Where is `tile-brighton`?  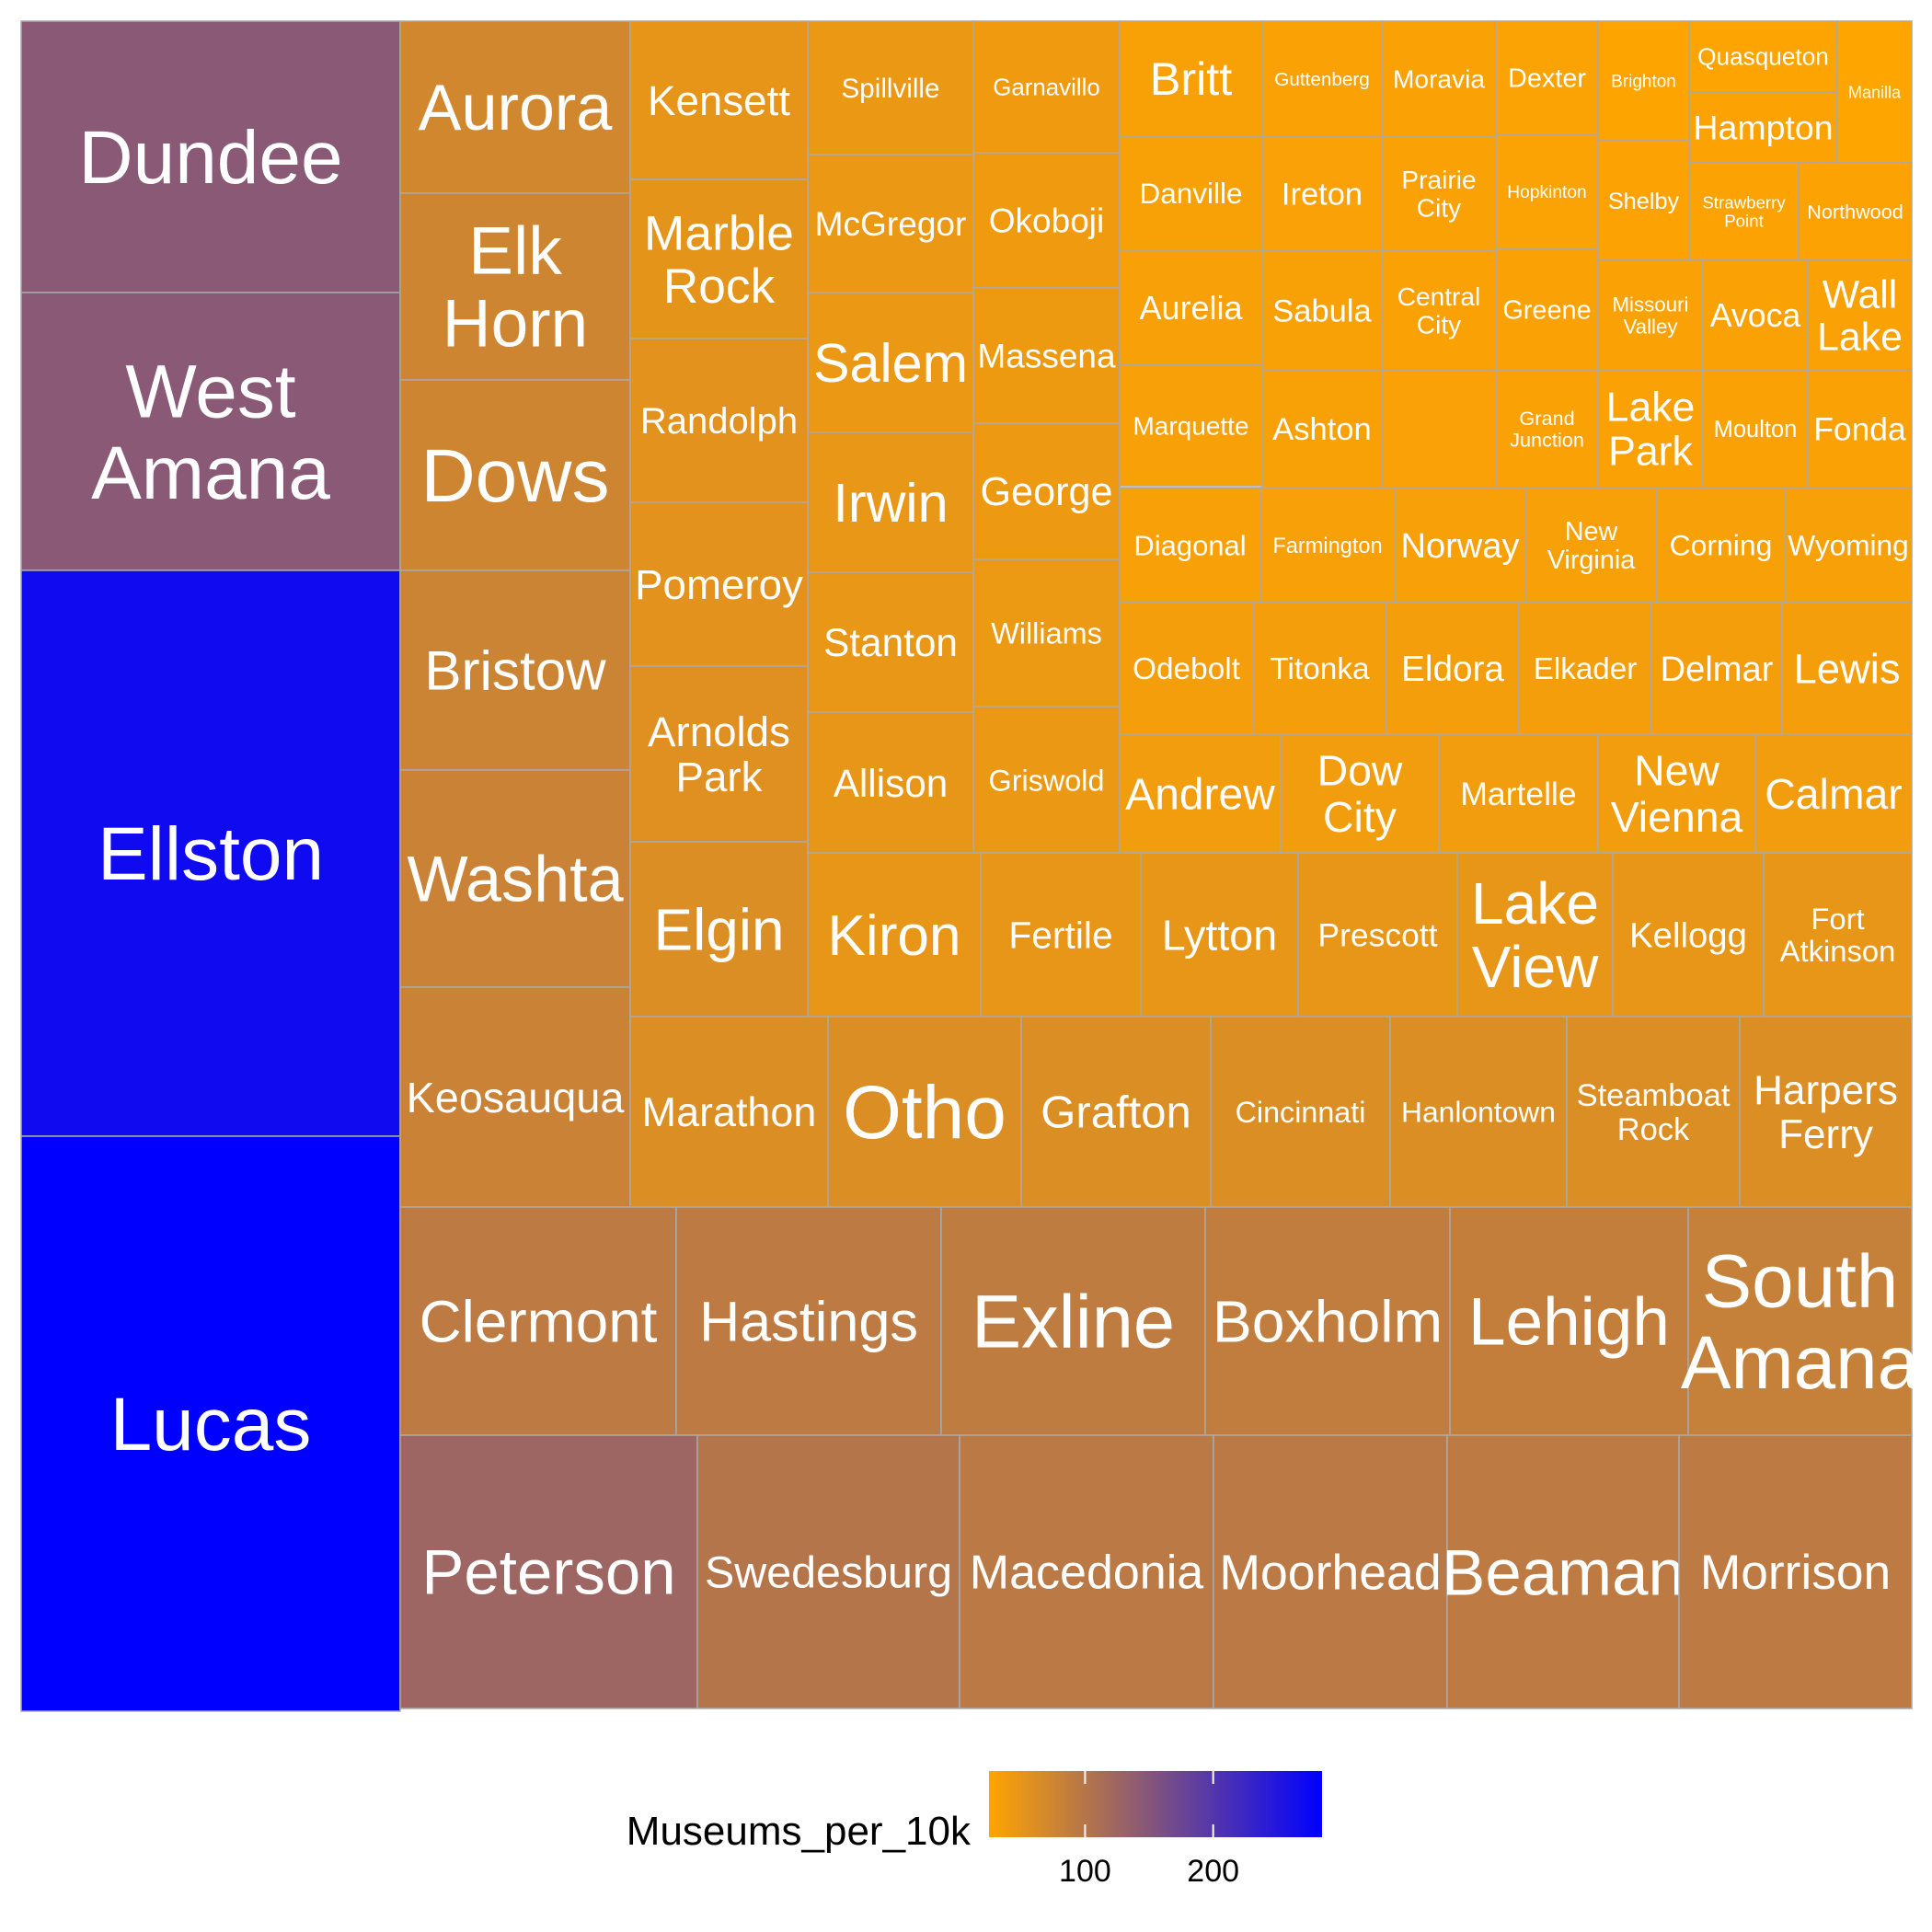
tile-brighton is located at coordinates (1643, 81).